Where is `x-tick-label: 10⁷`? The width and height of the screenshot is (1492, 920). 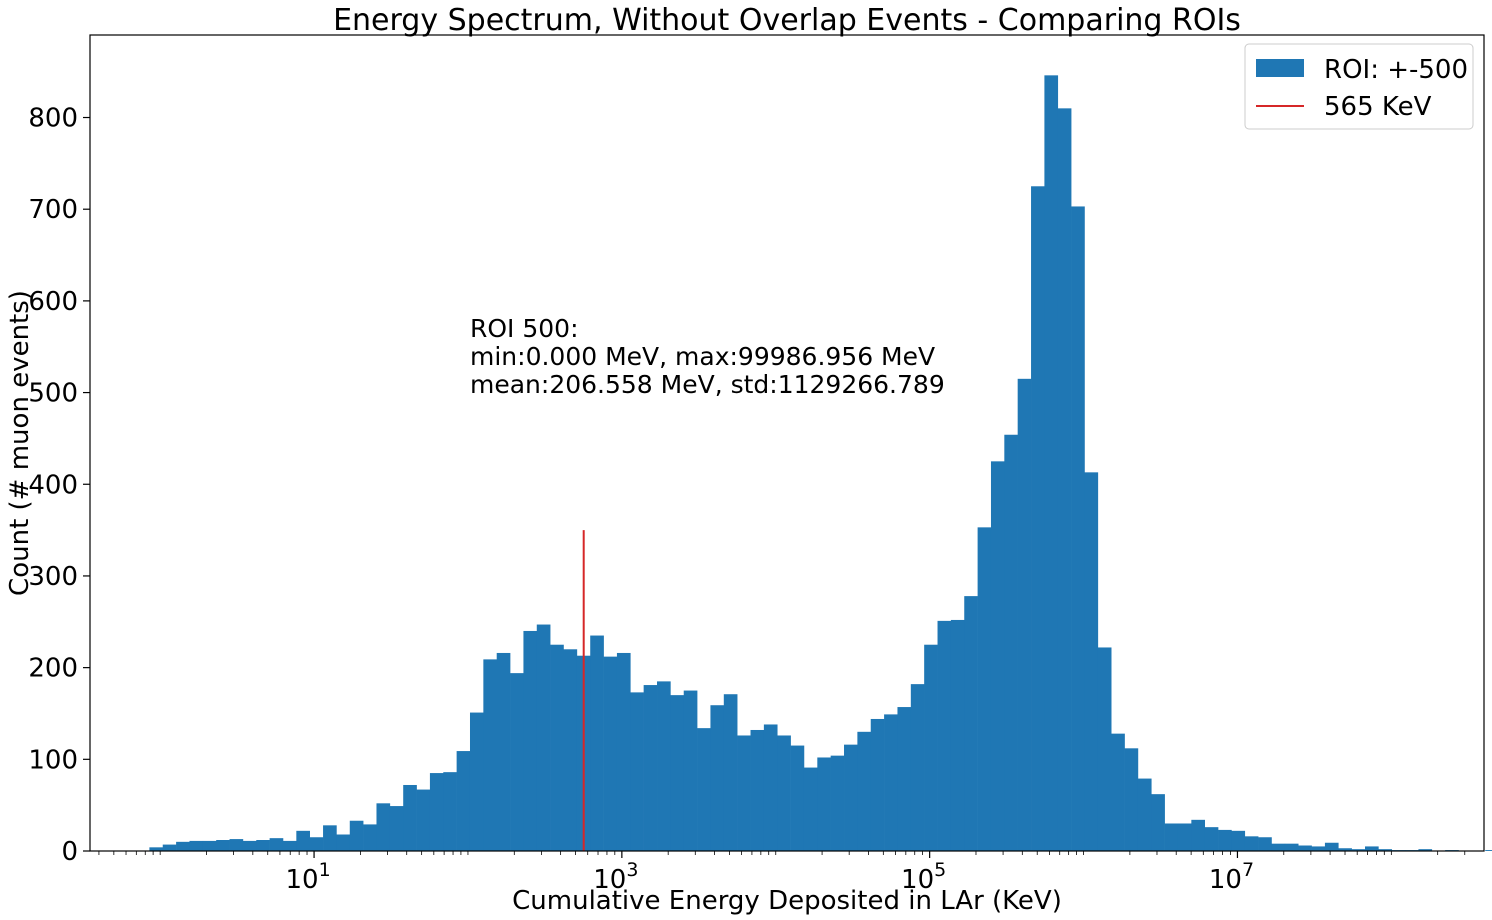
x-tick-label: 10⁷ is located at coordinates (1231, 877).